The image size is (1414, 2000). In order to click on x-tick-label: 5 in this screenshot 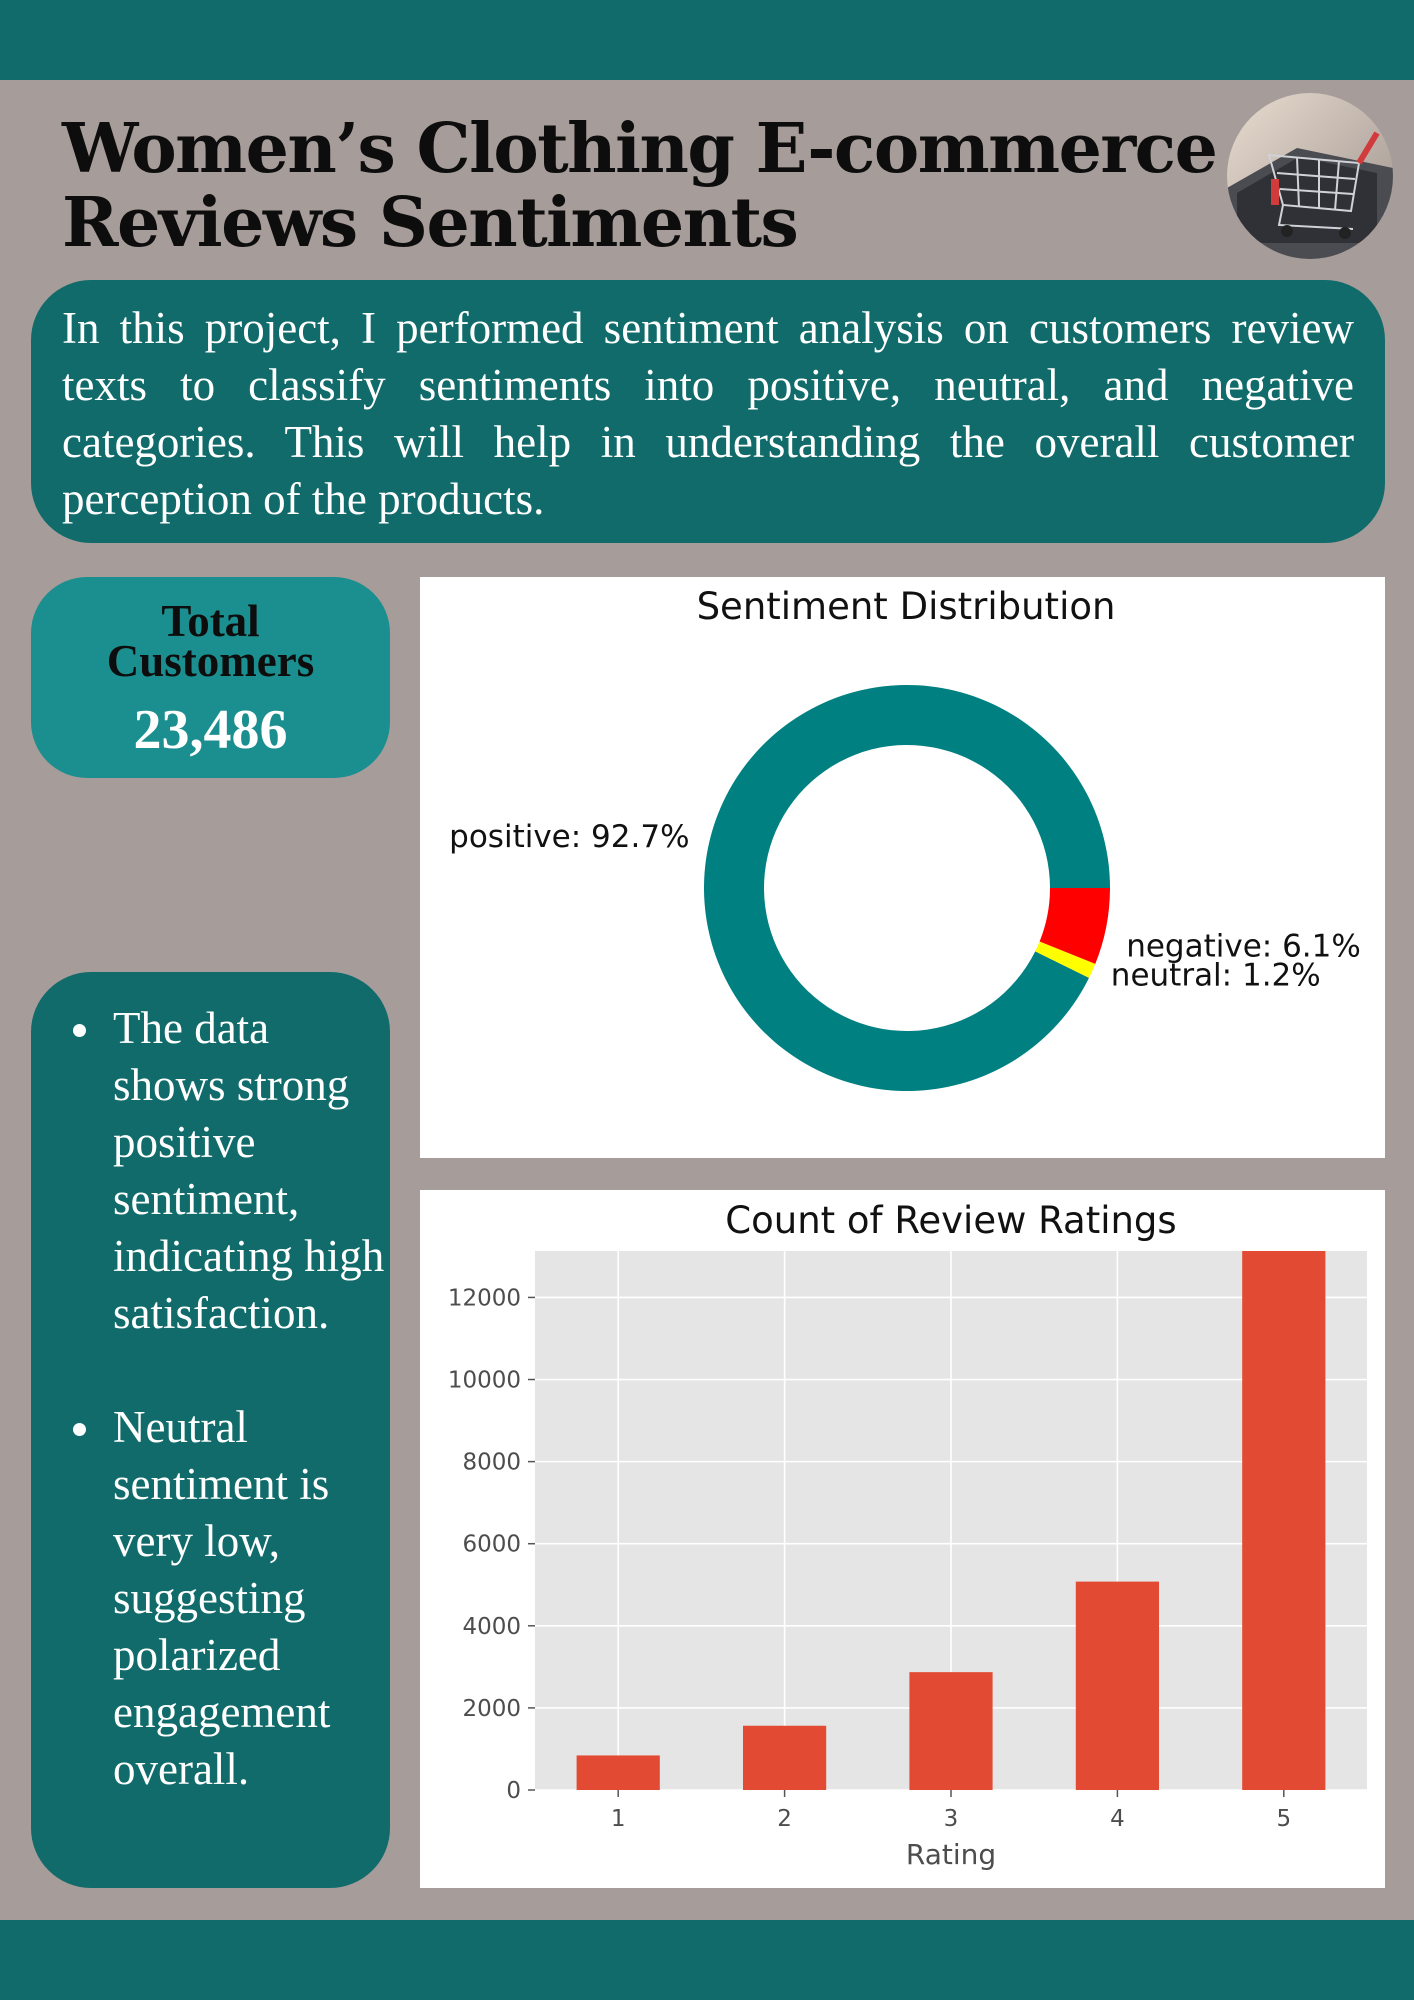, I will do `click(1283, 1819)`.